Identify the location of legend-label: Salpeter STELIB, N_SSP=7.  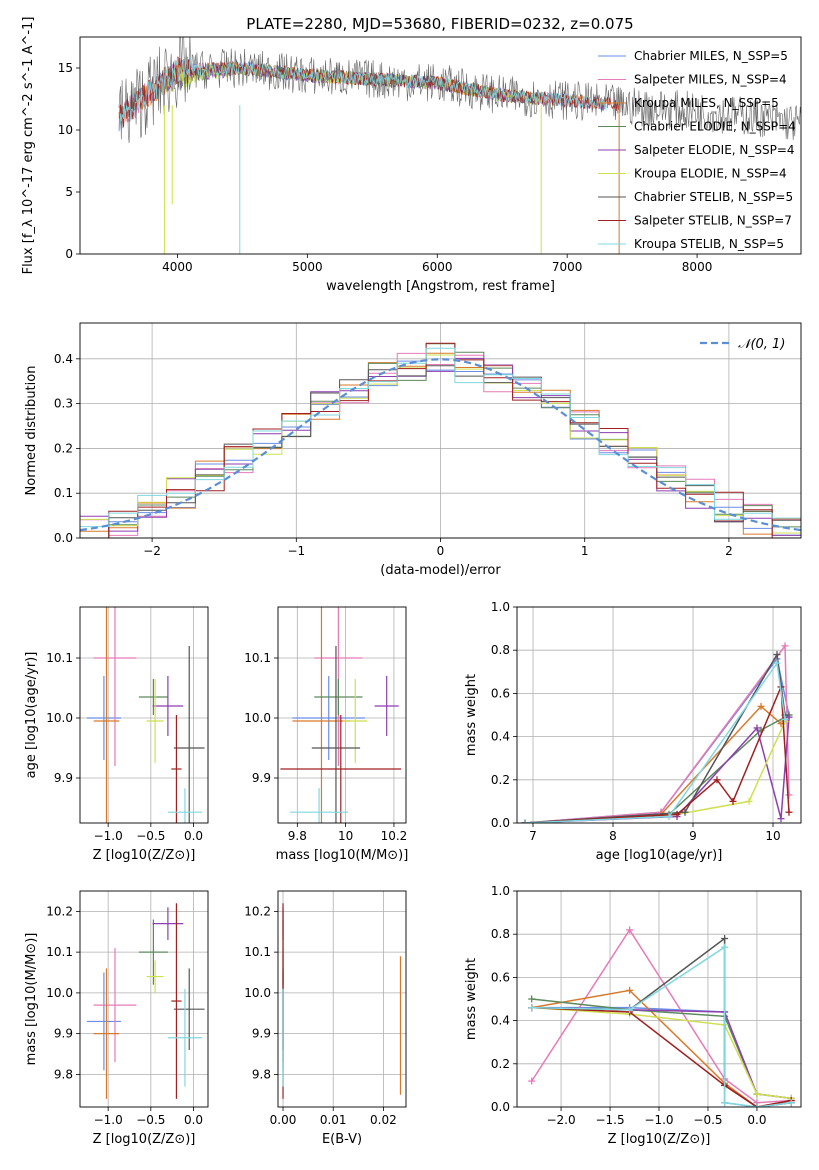
(713, 221).